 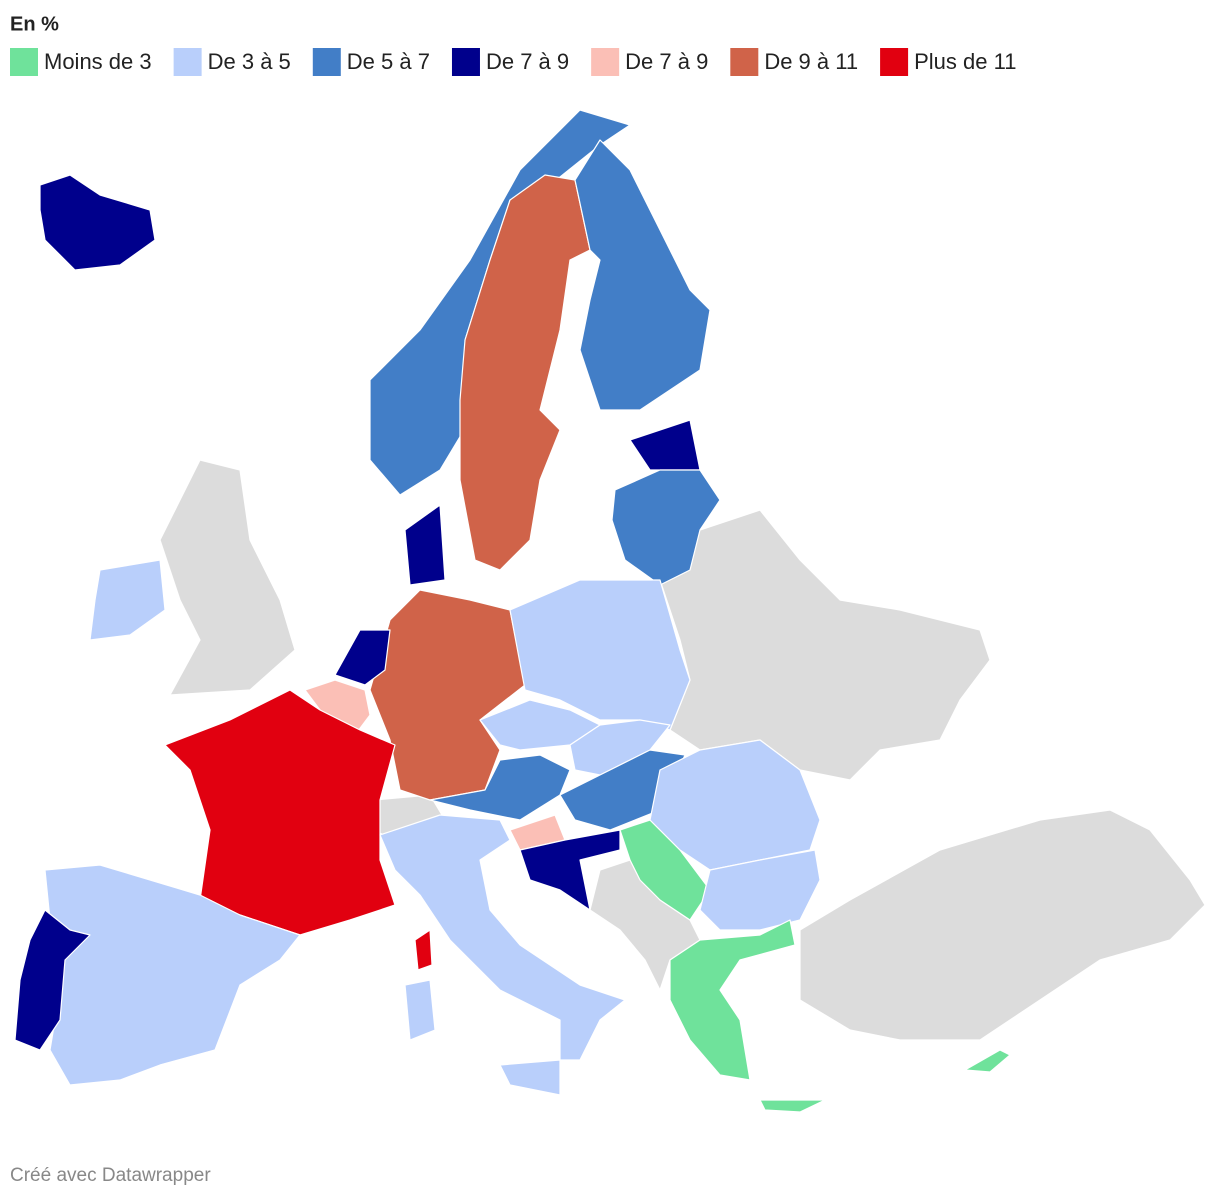 What do you see at coordinates (249, 61) in the screenshot?
I see `legend-label: De 3 à 5` at bounding box center [249, 61].